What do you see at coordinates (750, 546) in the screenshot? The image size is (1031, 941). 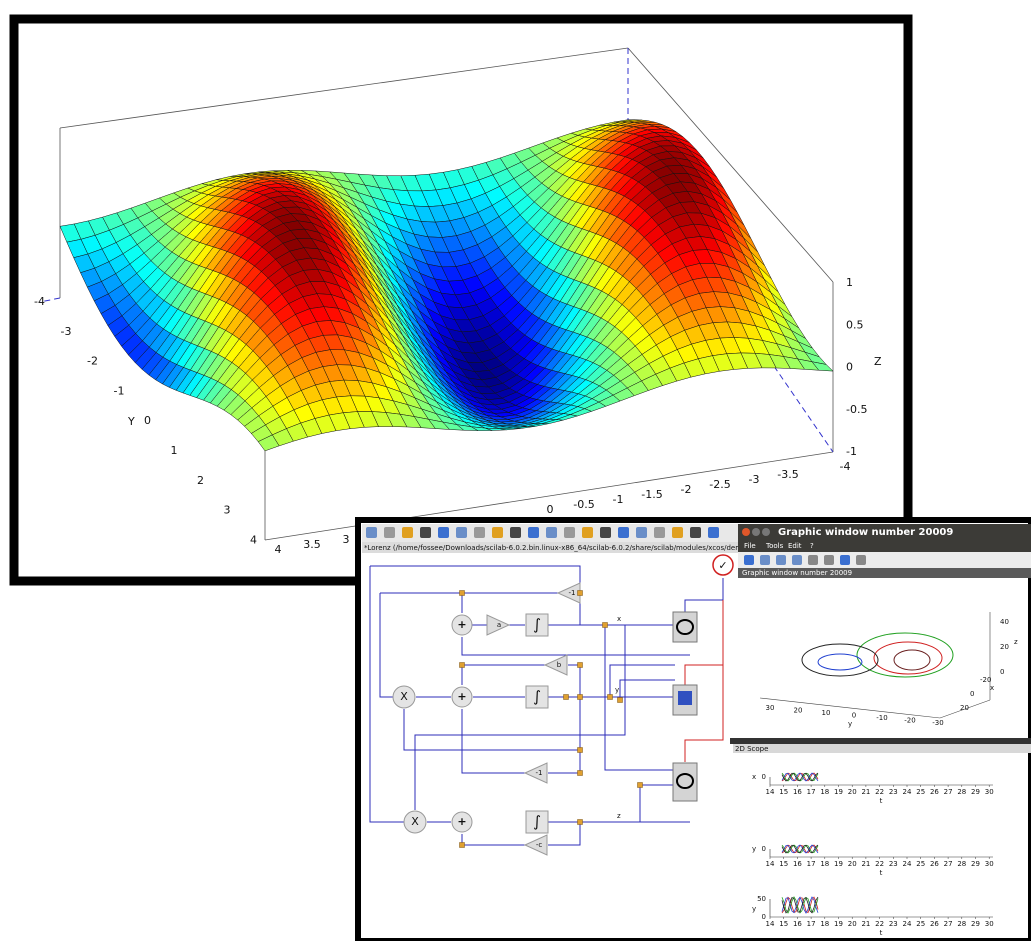 I see `menu-item: File` at bounding box center [750, 546].